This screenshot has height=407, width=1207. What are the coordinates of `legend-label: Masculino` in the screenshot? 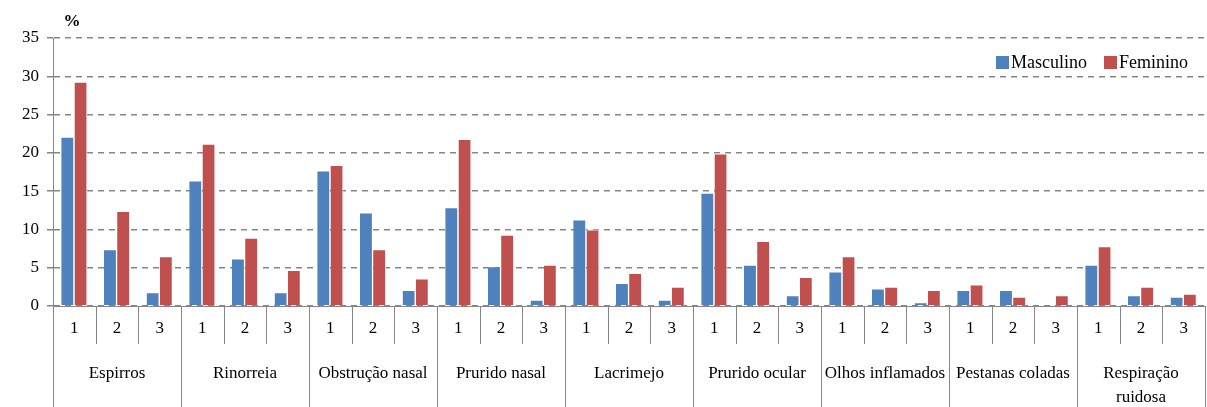 It's located at (1049, 61).